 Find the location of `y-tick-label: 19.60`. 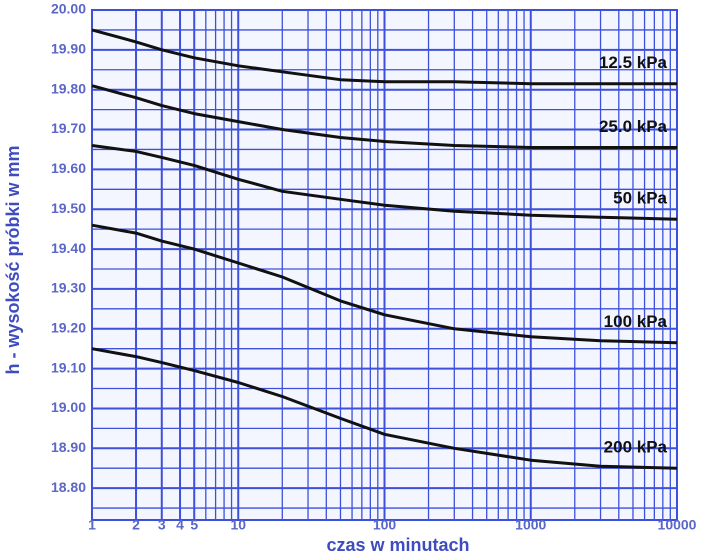

y-tick-label: 19.60 is located at coordinates (68, 168).